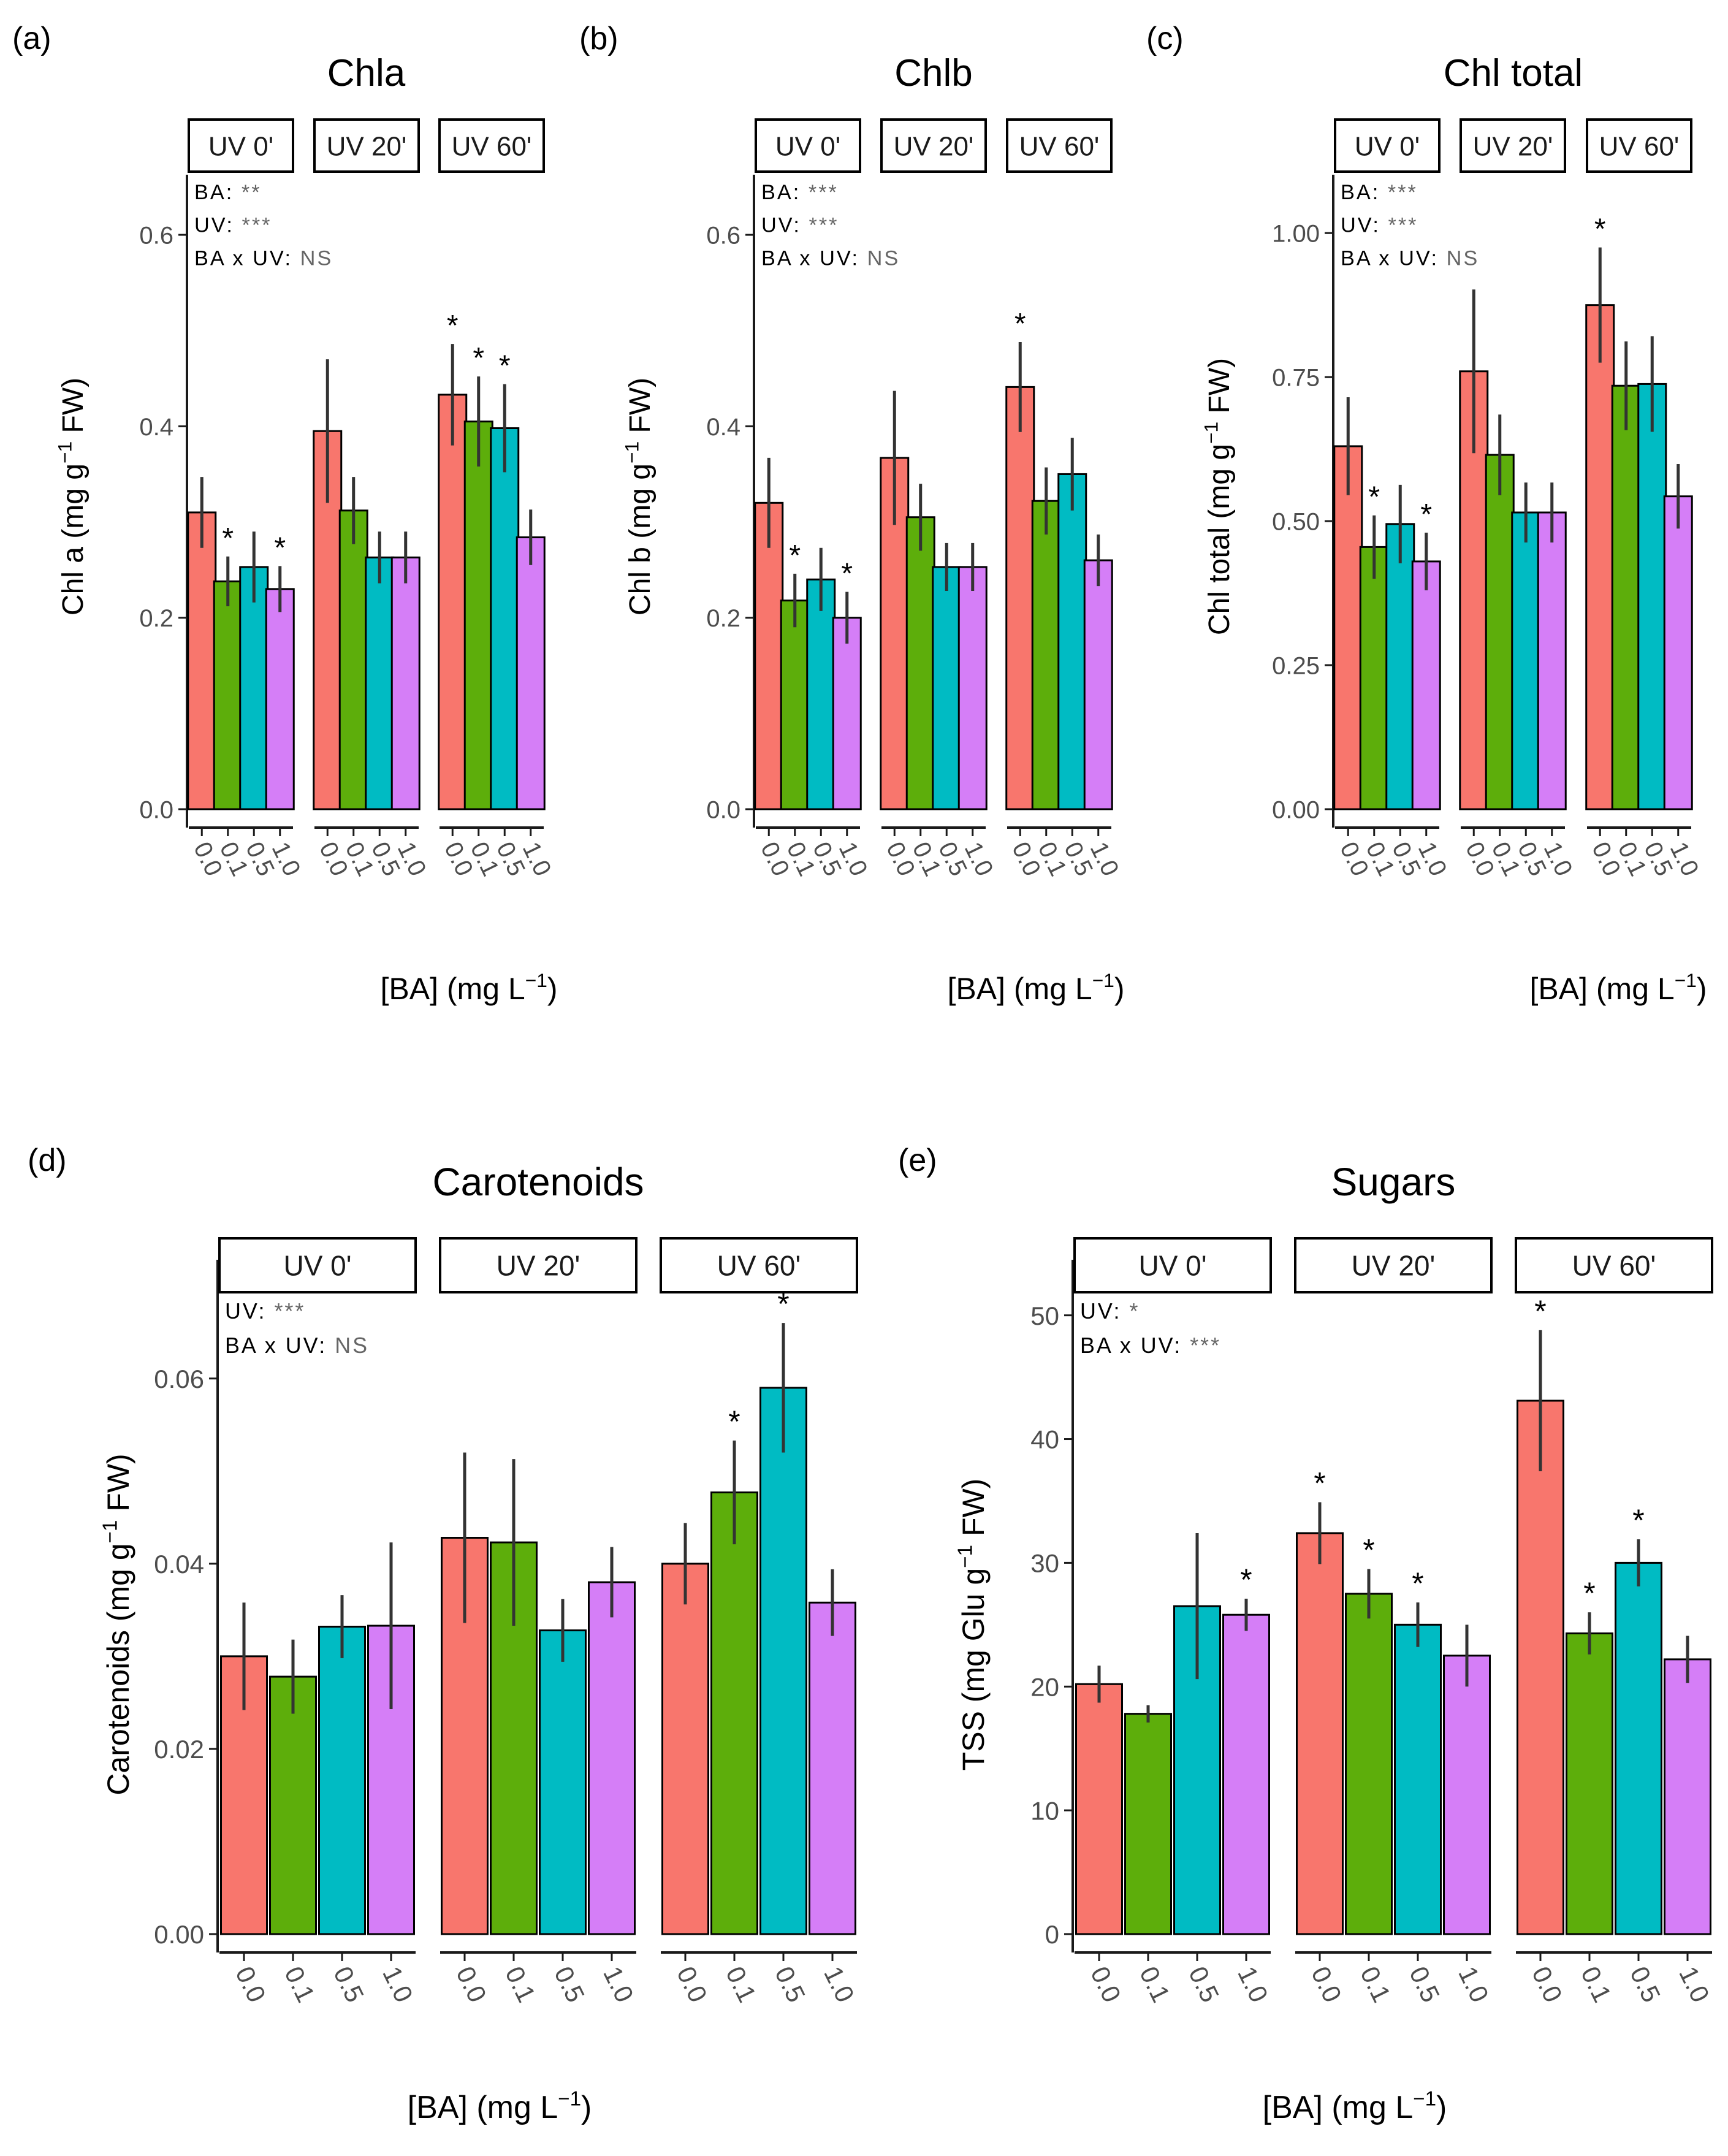 The image size is (1728, 2156). I want to click on y-tick-label: 10, so click(1044, 1810).